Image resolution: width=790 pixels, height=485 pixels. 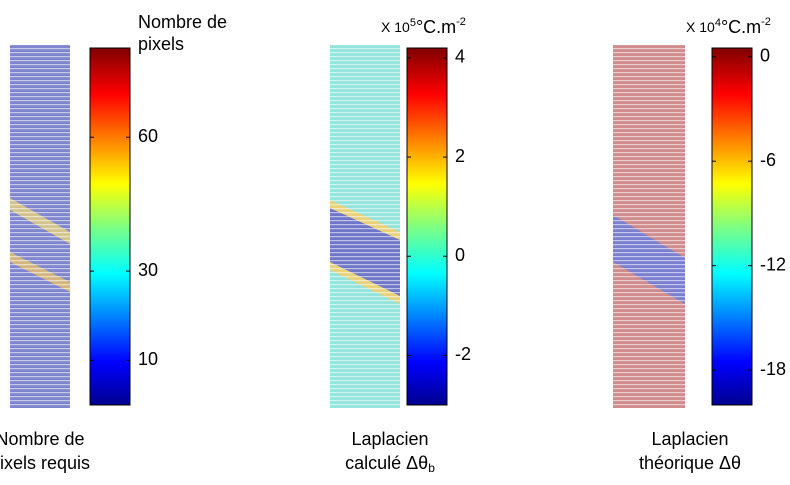 I want to click on colorbar-tick-label: -6, so click(x=768, y=160).